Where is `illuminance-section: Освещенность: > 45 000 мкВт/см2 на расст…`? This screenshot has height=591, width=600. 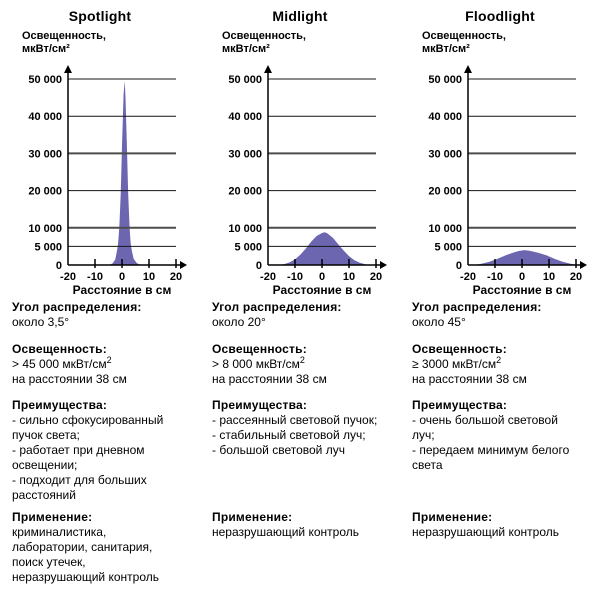 illuminance-section: Освещенность: > 45 000 мкВт/см2 на расст… is located at coordinates (100, 370).